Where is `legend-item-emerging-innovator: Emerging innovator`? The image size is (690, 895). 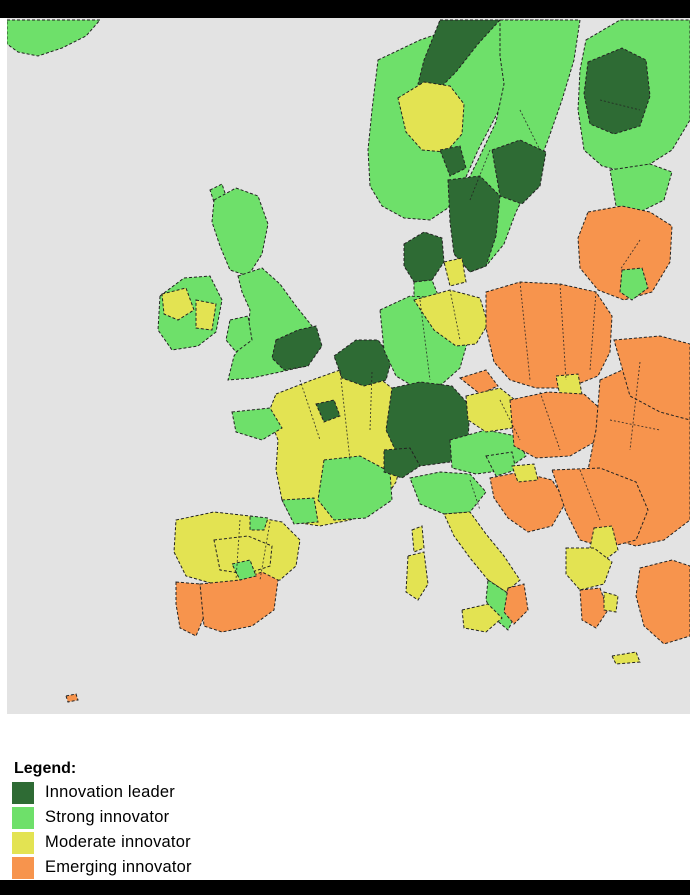
legend-item-emerging-innovator: Emerging innovator is located at coordinates (102, 867).